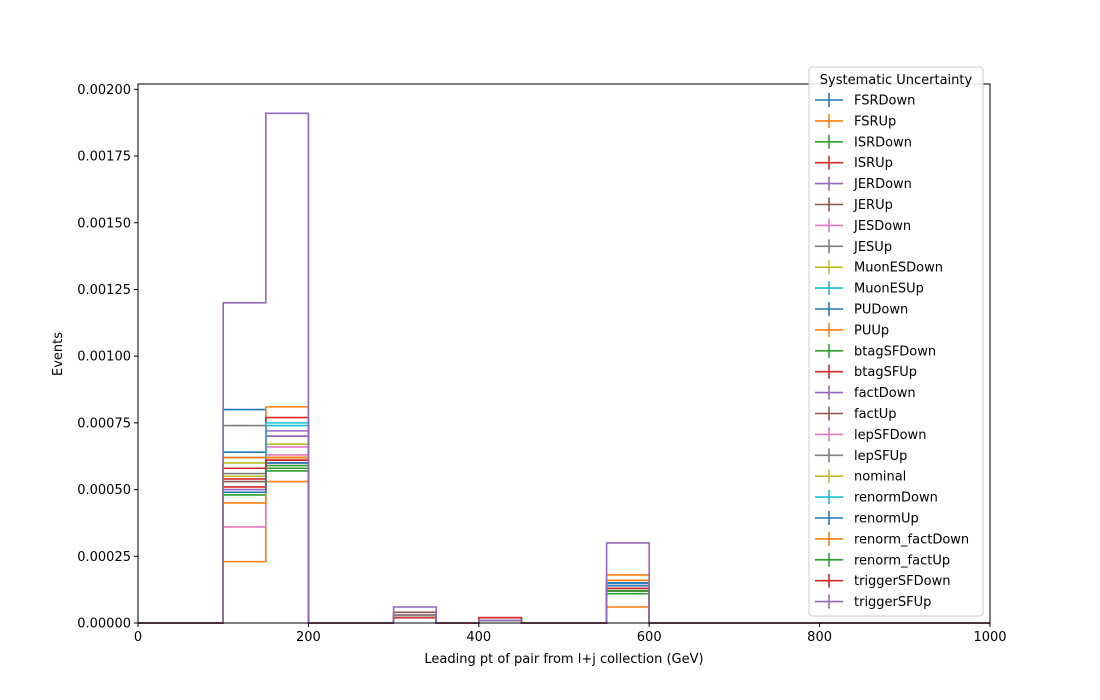 Image resolution: width=1100 pixels, height=700 pixels. I want to click on legend-entry: JESUp, so click(853, 247).